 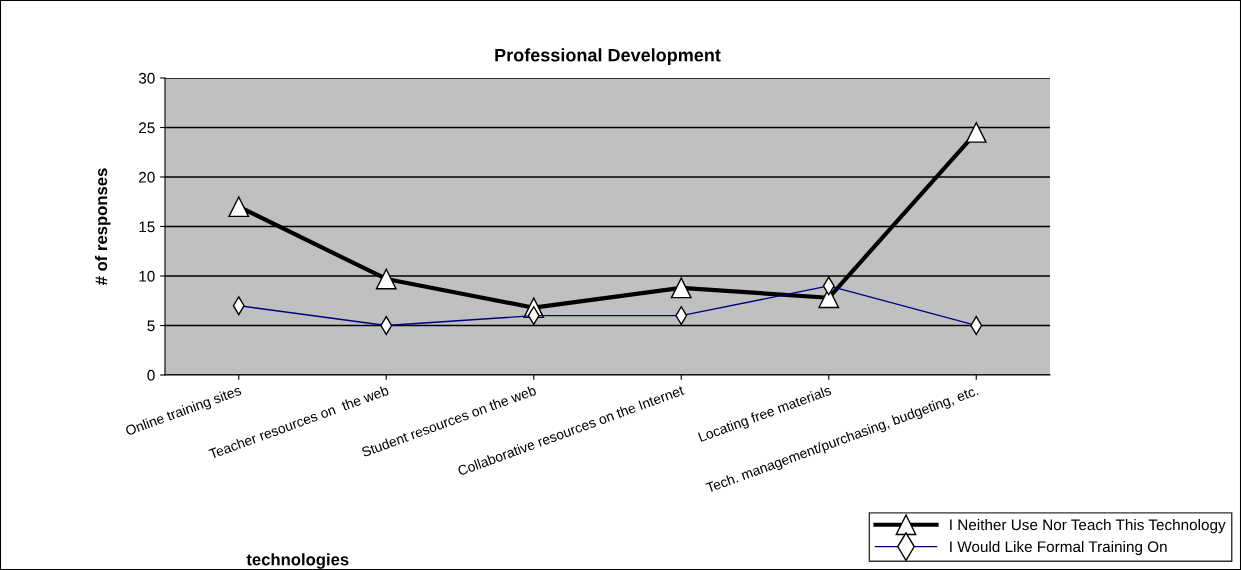 I want to click on x-axis-title: technologies, so click(x=297, y=561).